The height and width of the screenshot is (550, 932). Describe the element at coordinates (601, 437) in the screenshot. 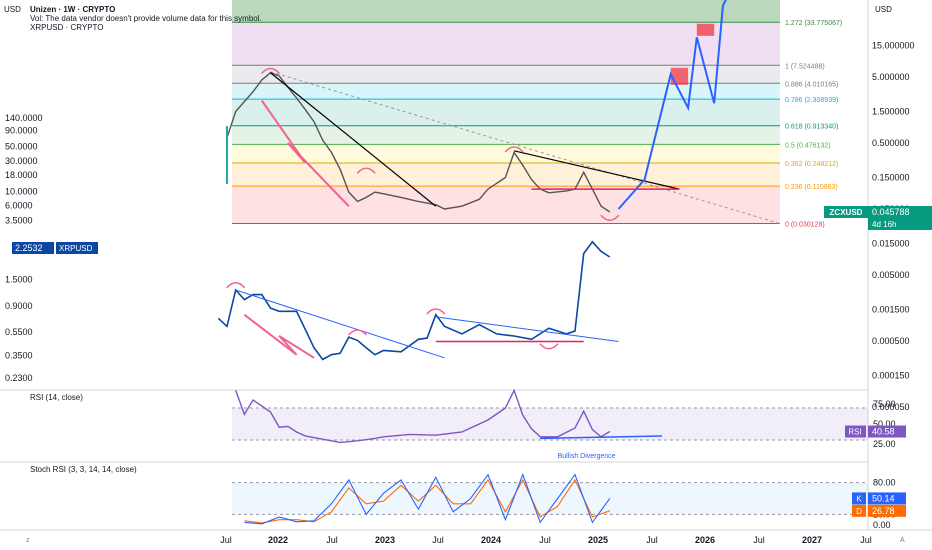

I see `divergence-line` at that location.